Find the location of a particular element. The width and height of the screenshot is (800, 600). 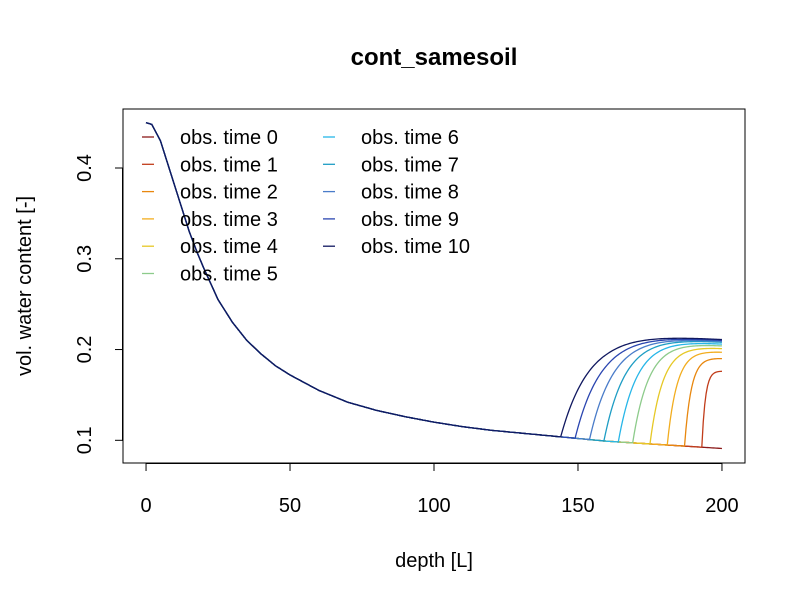

chart-title: cont_samesoil is located at coordinates (434, 57).